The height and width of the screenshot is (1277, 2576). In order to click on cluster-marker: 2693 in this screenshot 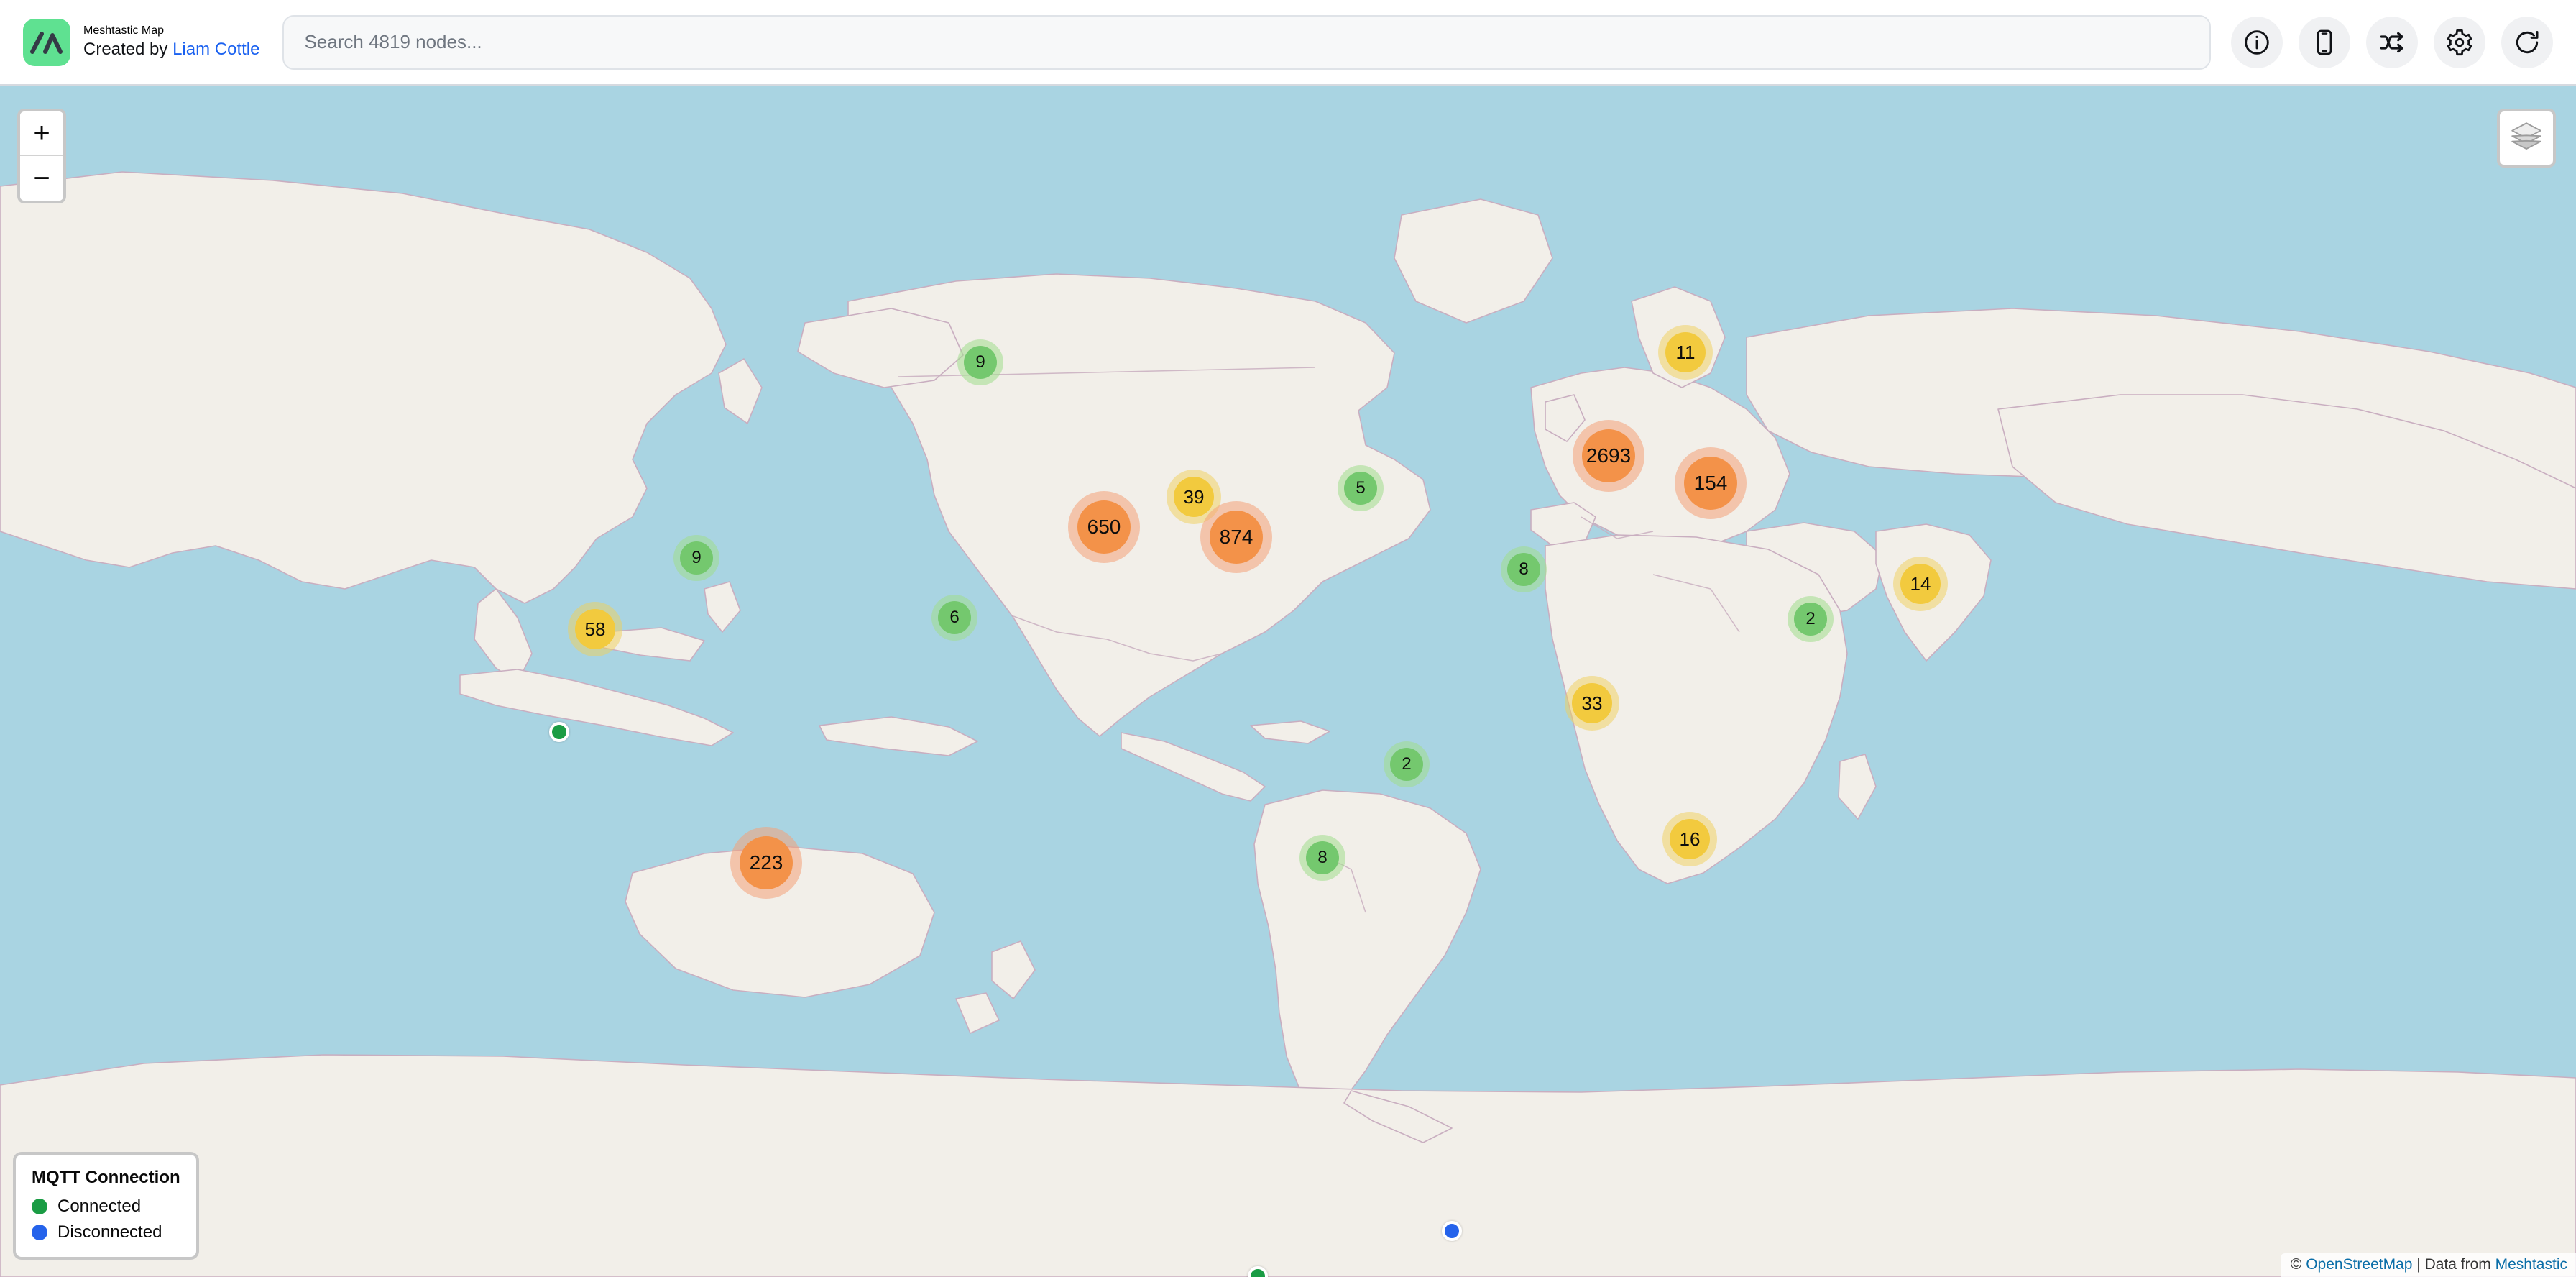, I will do `click(1608, 456)`.